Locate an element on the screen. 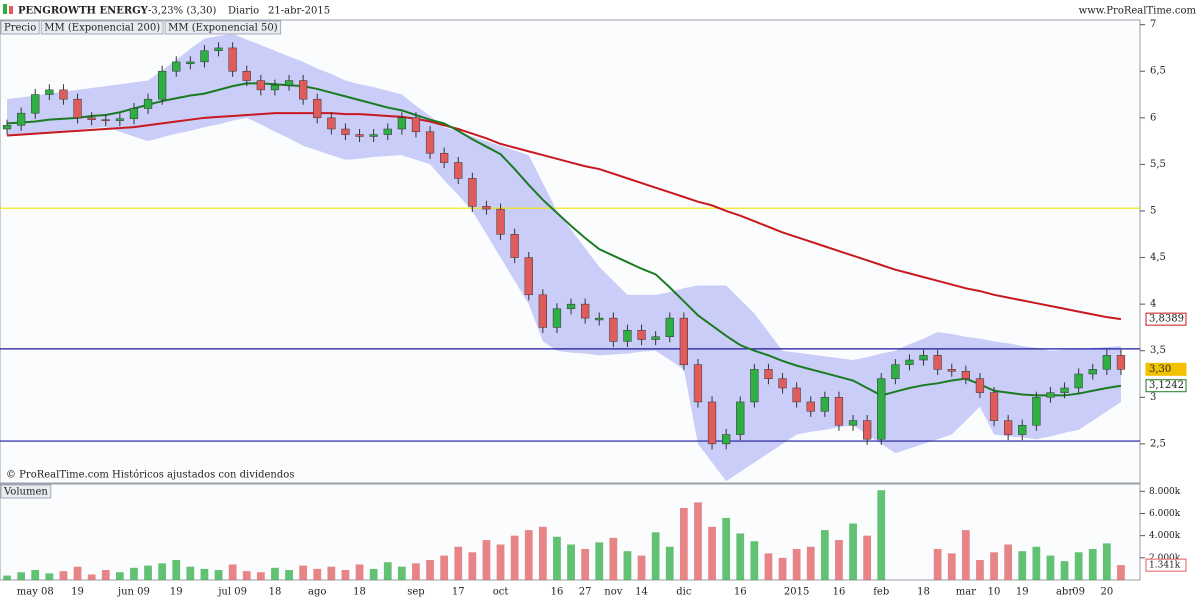  last-volume-box is located at coordinates (1166, 565).